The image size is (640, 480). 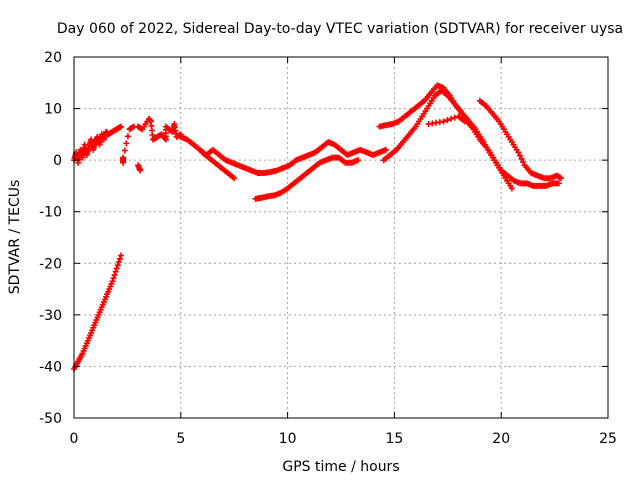 I want to click on x-axis-label: GPS time / hours, so click(x=340, y=467).